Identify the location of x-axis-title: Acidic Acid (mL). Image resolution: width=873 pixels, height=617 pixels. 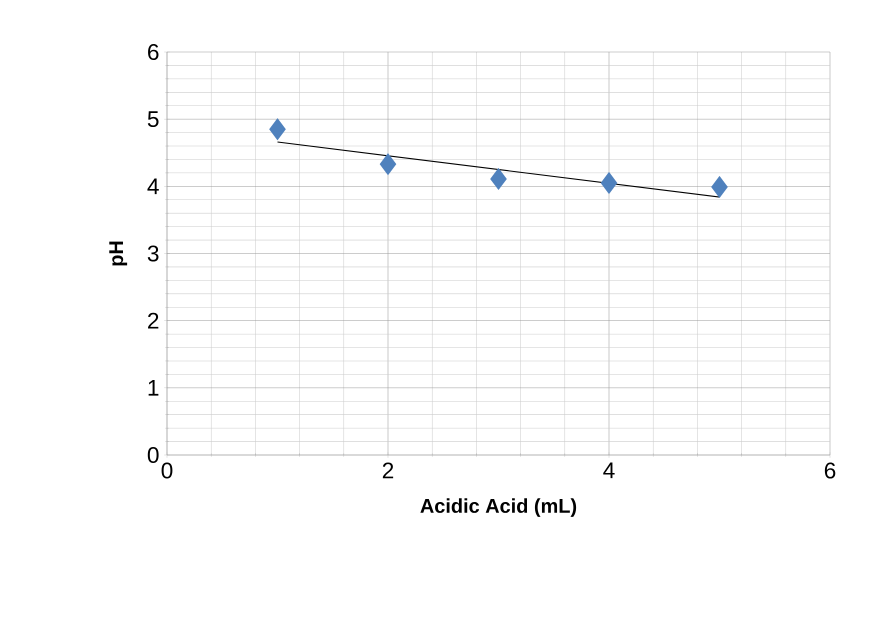
(498, 507).